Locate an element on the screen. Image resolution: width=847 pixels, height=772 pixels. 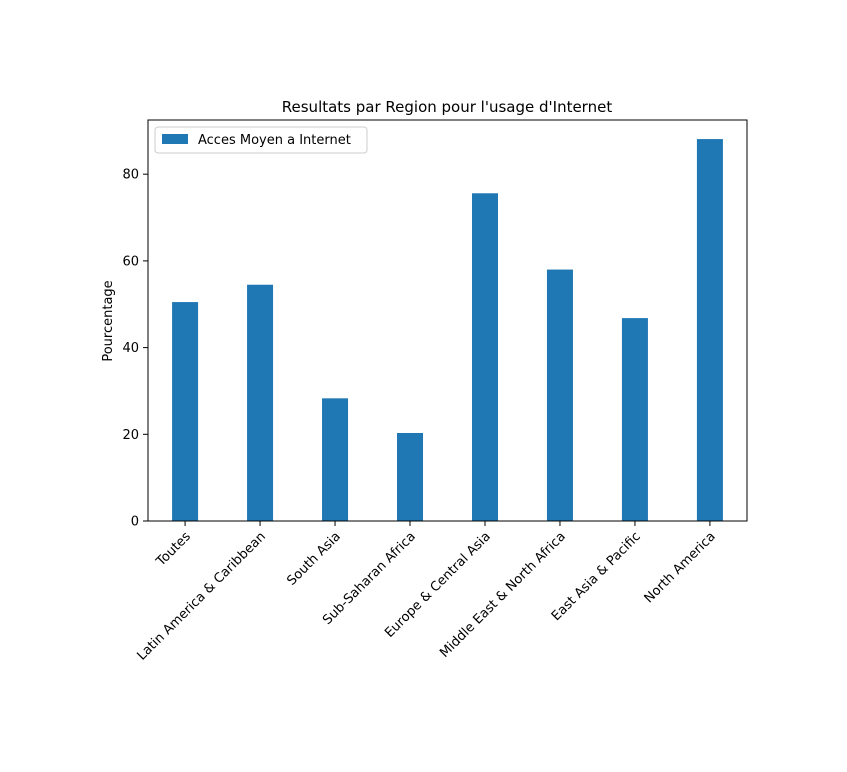
x-tick-label: Toutes is located at coordinates (173, 549).